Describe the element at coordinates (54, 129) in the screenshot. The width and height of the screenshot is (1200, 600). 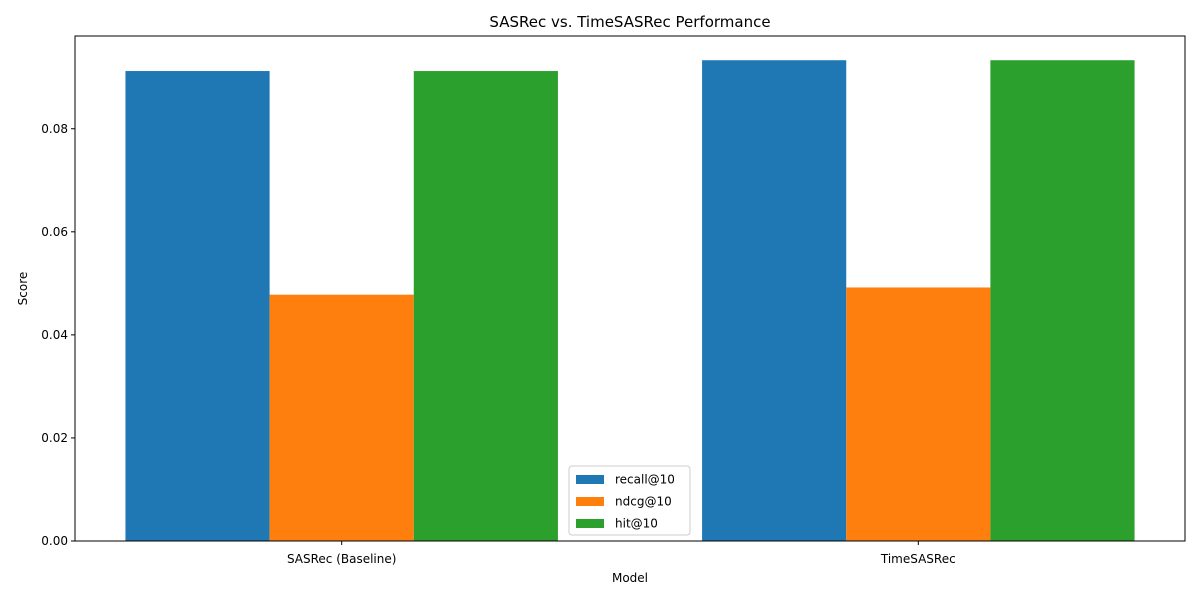
I see `y-tick-label: 0.08` at that location.